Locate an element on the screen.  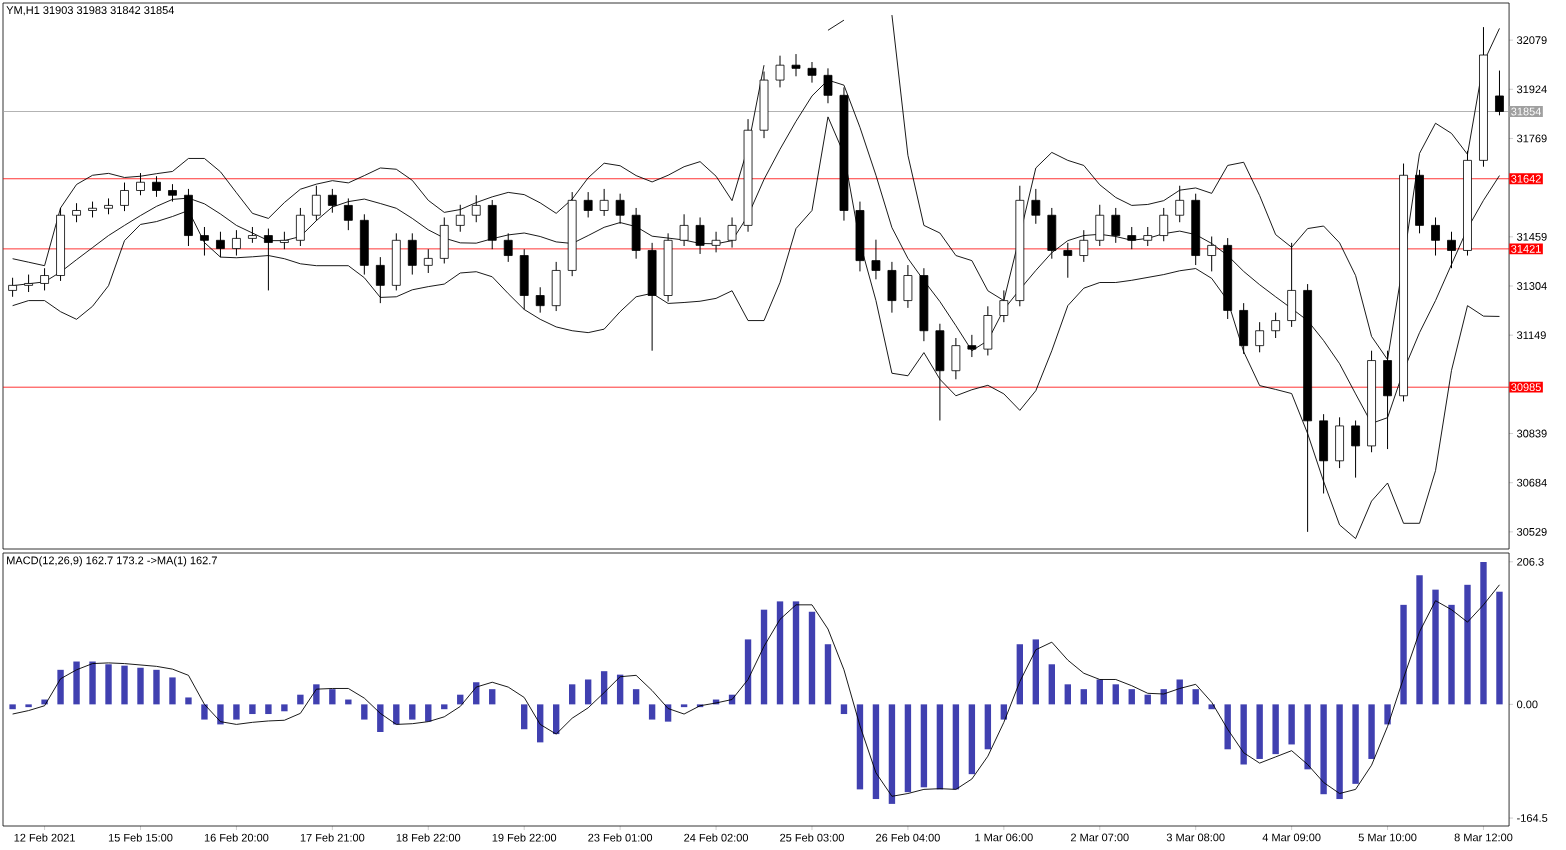
x-tick-label: 4 Mar 09:00 is located at coordinates (1291, 837).